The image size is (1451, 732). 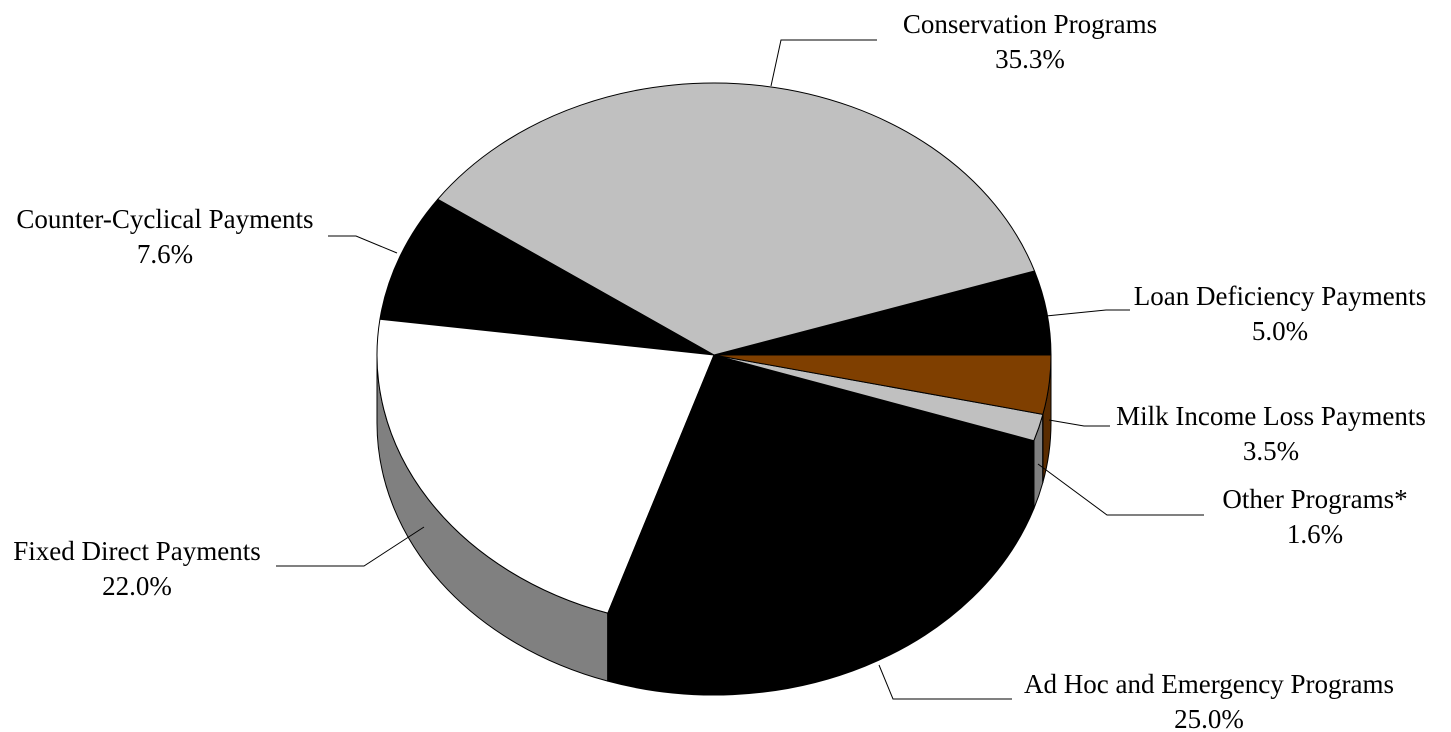 What do you see at coordinates (1079, 423) in the screenshot?
I see `leader-milk-income-loss-payments` at bounding box center [1079, 423].